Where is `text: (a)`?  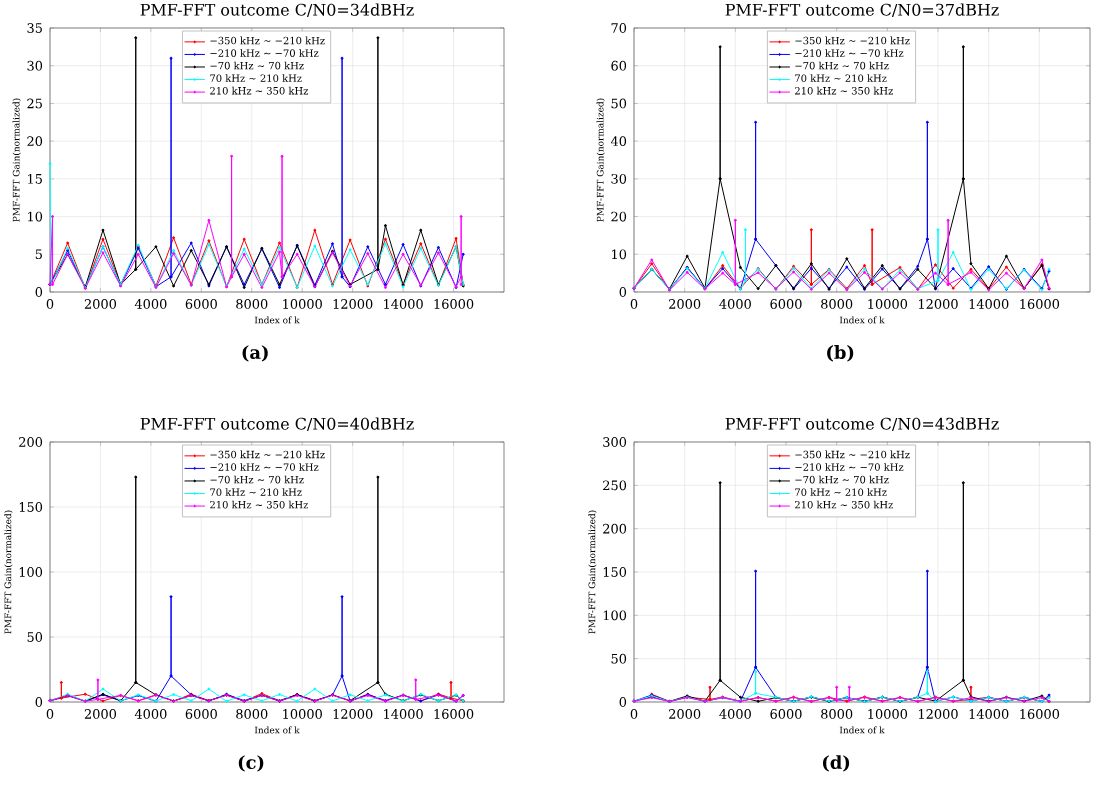 text: (a) is located at coordinates (255, 353).